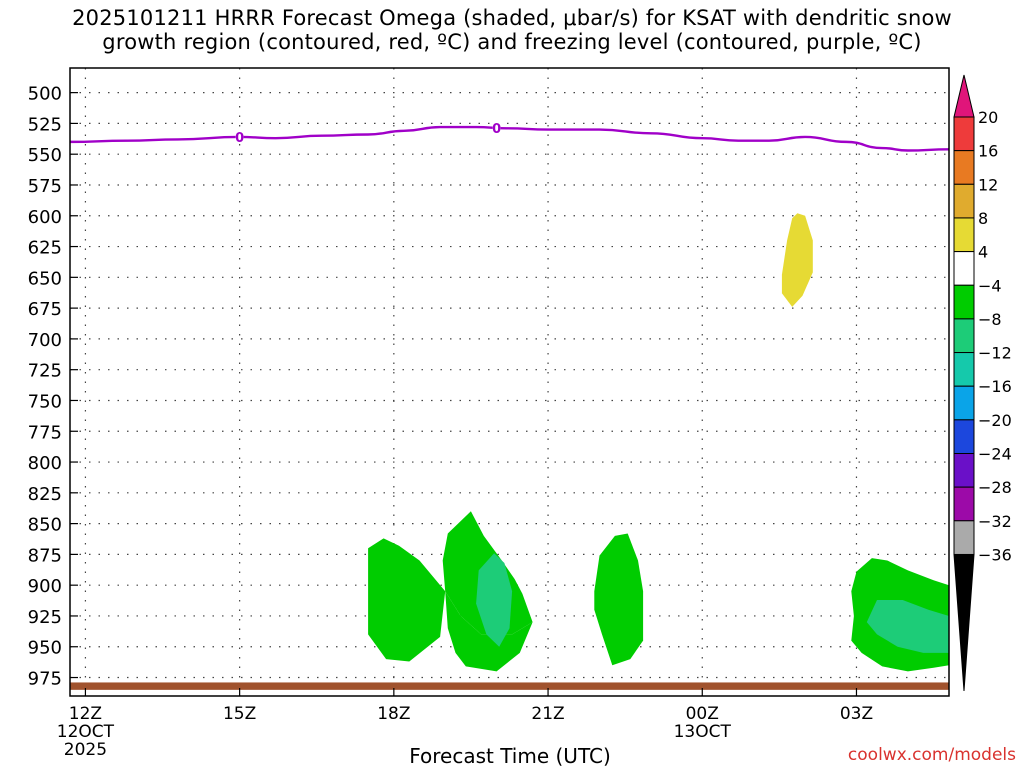 The width and height of the screenshot is (1024, 768). I want to click on colorbar-label-11: −28, so click(995, 487).